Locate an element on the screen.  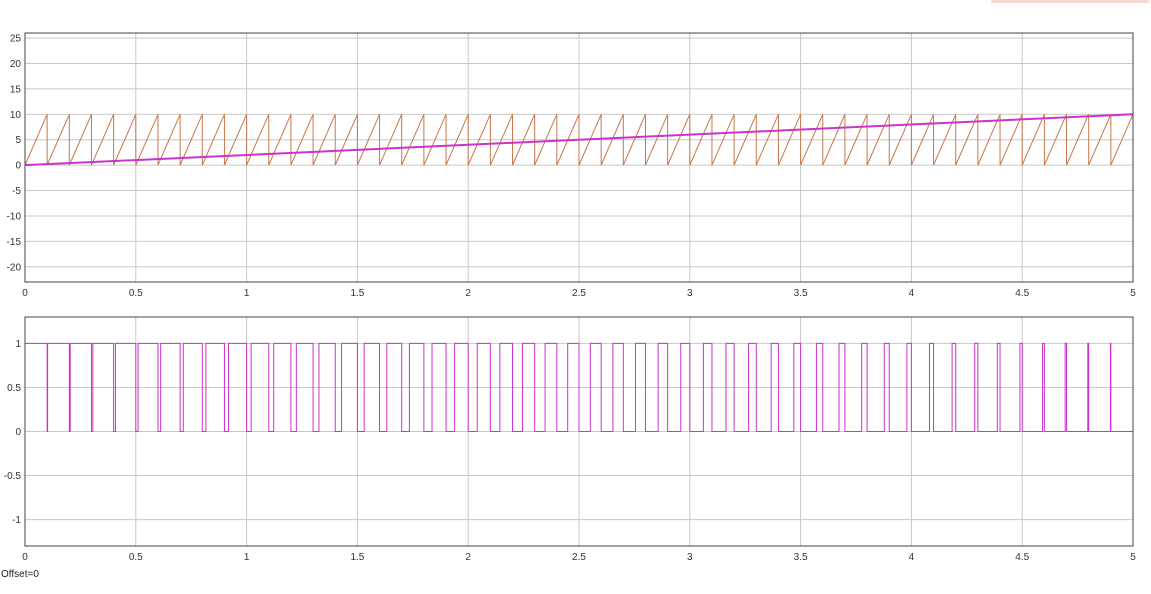
y-tick-label: 5 is located at coordinates (18, 140).